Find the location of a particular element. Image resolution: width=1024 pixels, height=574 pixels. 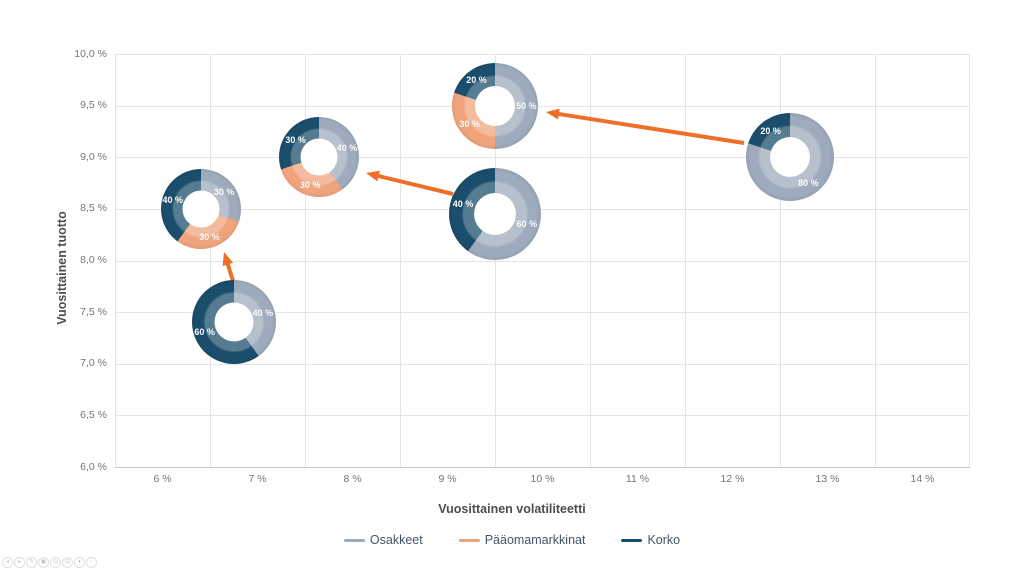

legend-item-pääomamarkkinat: Pääomamarkkinat is located at coordinates (522, 540).